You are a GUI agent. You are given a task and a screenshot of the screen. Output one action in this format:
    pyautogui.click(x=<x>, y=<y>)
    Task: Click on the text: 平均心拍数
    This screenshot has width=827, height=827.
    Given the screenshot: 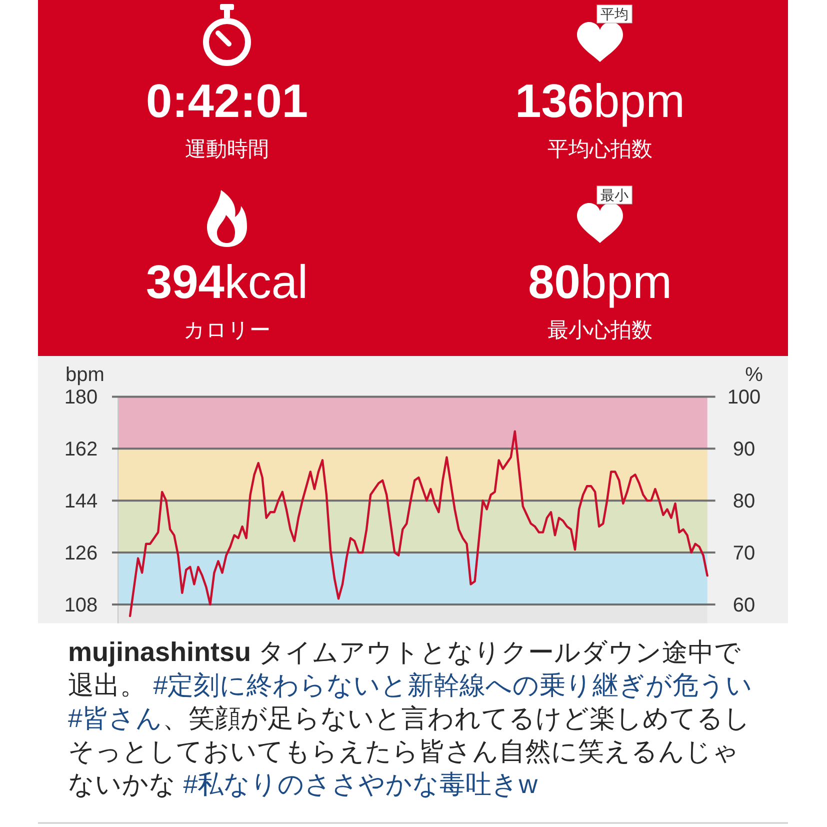 What is the action you would take?
    pyautogui.click(x=600, y=149)
    